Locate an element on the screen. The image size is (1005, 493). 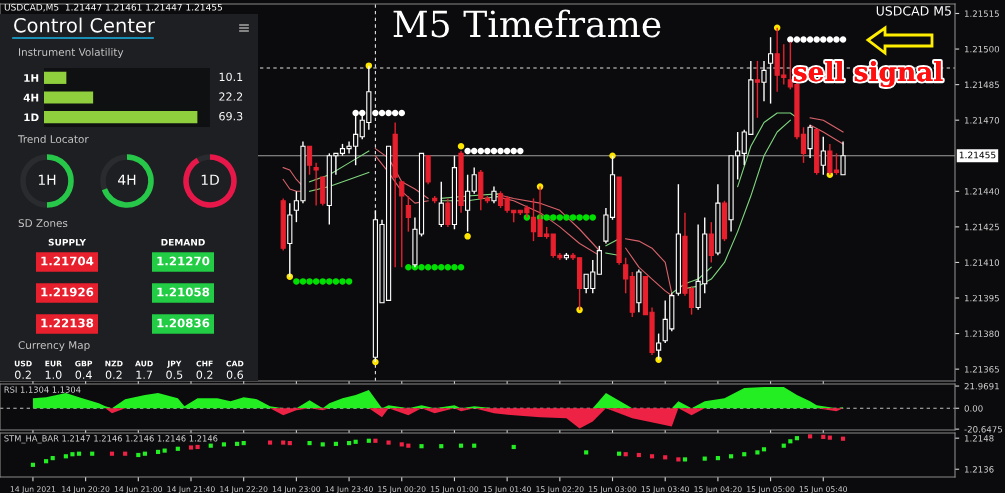
annotation: 1.21058 is located at coordinates (183, 292).